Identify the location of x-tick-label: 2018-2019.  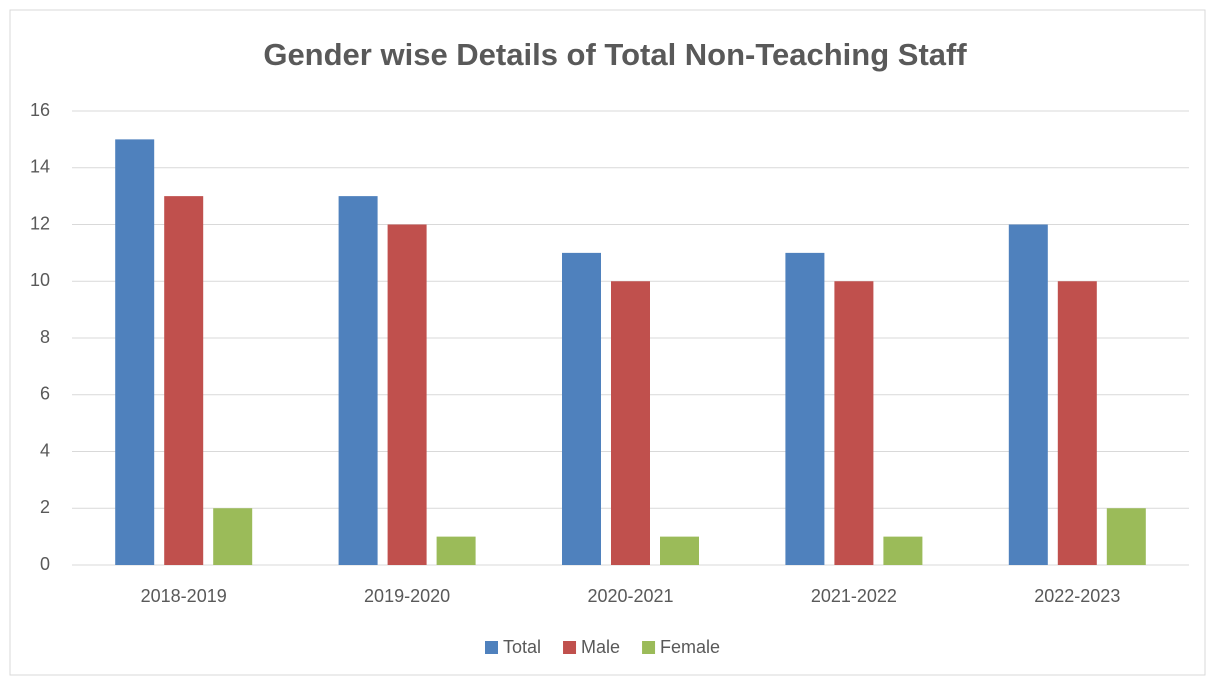
(184, 596).